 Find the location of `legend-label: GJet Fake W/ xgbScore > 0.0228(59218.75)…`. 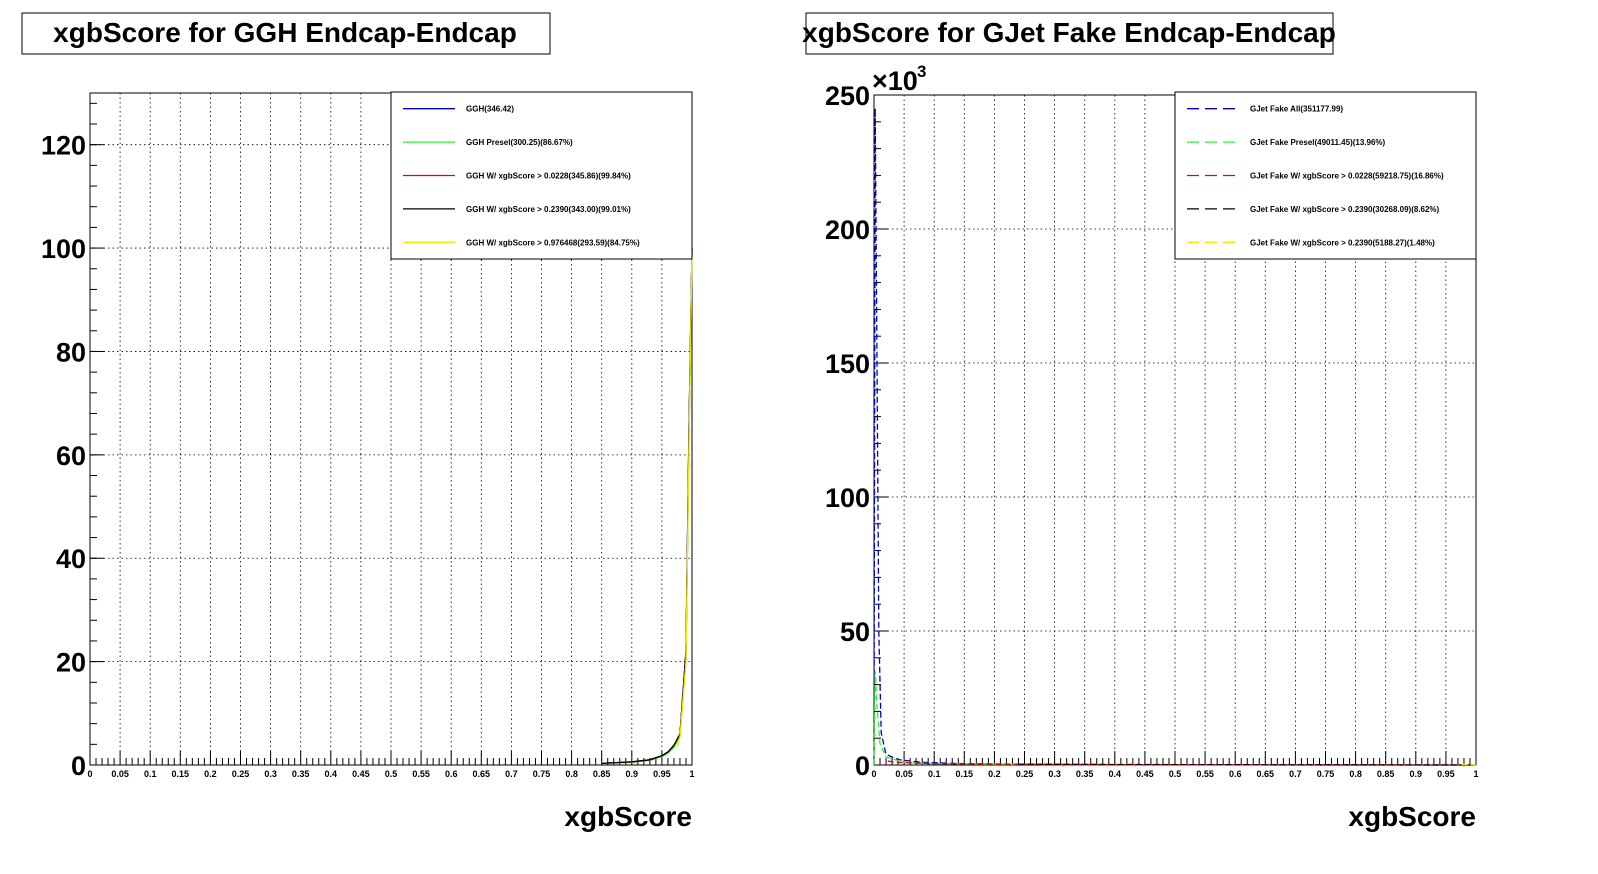

legend-label: GJet Fake W/ xgbScore > 0.0228(59218.75)… is located at coordinates (1347, 176).